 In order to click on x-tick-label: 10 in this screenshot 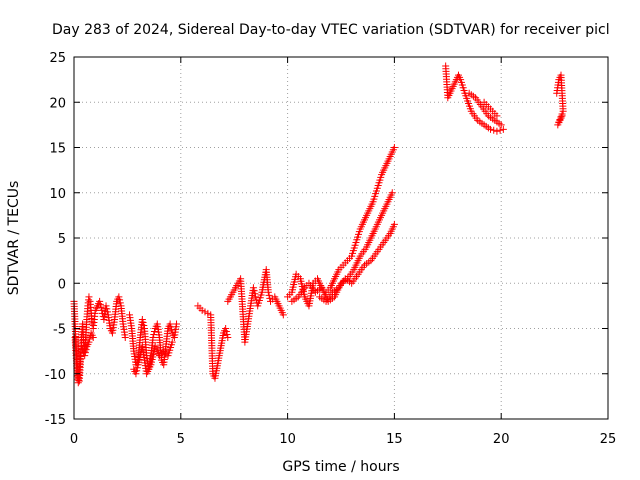, I will do `click(287, 439)`.